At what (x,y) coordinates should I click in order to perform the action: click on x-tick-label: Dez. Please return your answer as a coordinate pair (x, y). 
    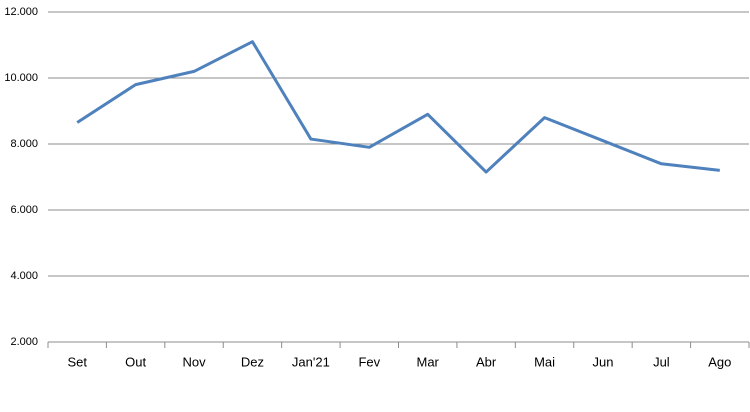
    Looking at the image, I should click on (252, 361).